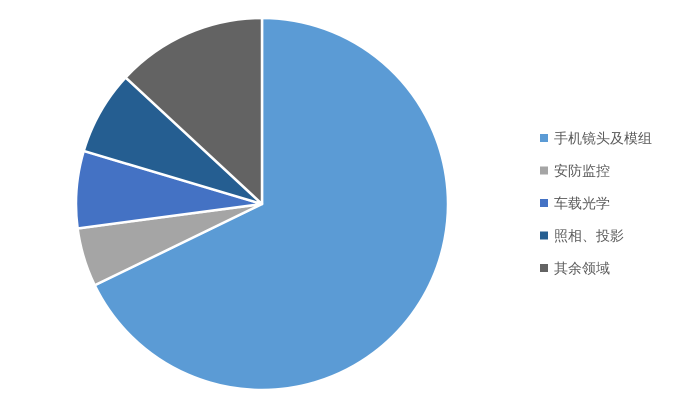 The image size is (692, 412). I want to click on legend-label: 手机镜头及模组, so click(603, 139).